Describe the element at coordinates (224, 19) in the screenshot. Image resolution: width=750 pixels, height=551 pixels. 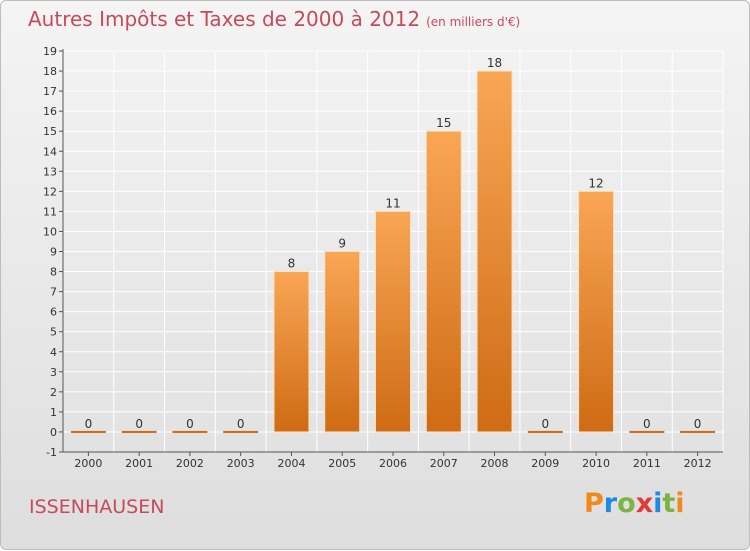
I see `title-text: Autres Impôts et Taxes de 2000 à 2012` at that location.